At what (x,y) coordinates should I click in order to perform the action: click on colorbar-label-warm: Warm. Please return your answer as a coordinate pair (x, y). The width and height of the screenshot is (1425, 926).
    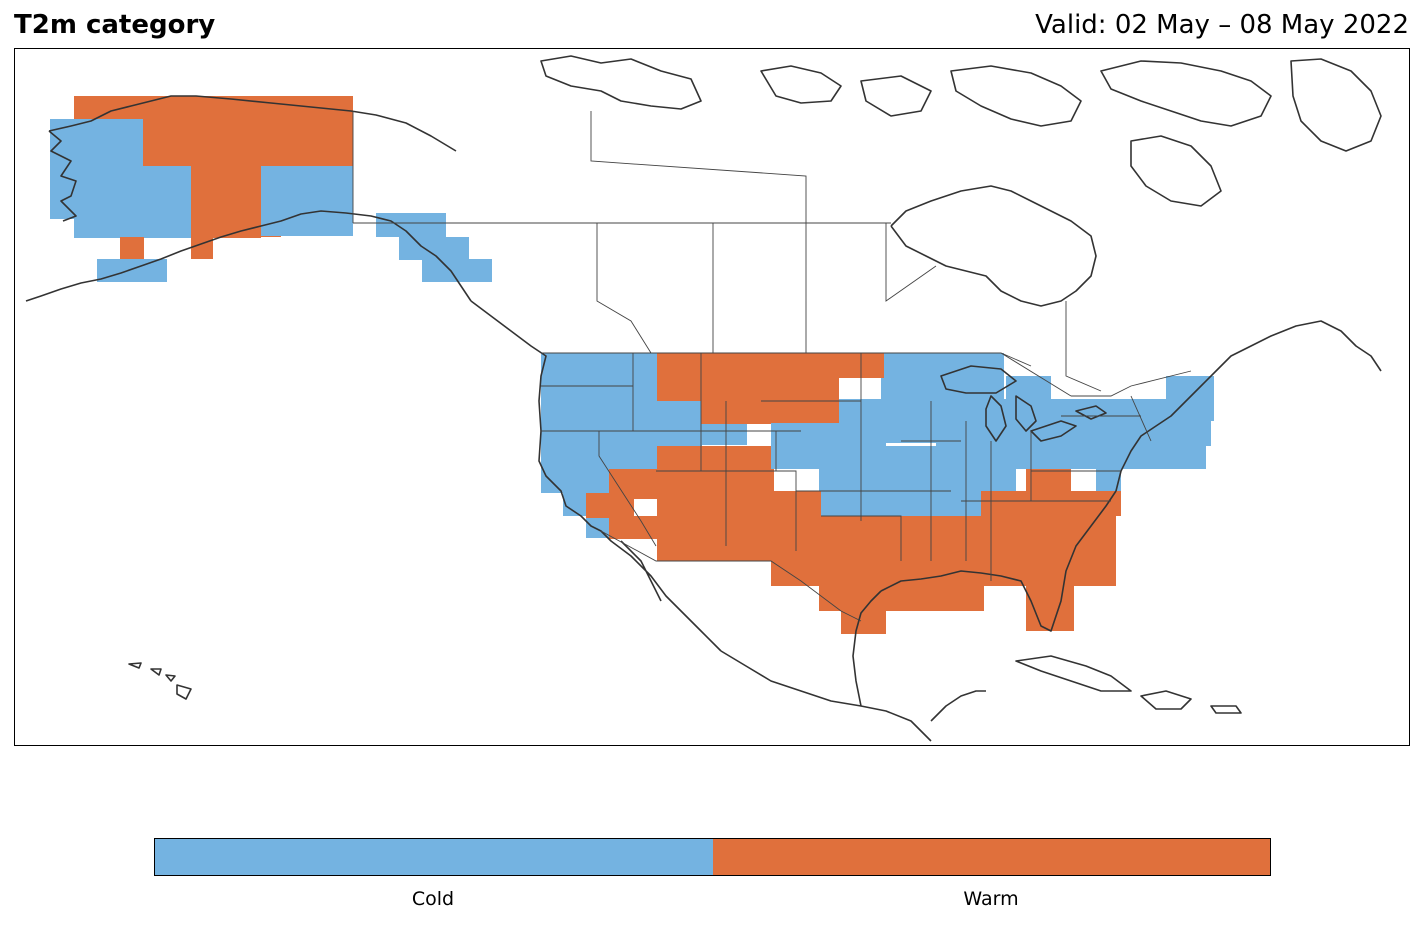
    Looking at the image, I should click on (991, 899).